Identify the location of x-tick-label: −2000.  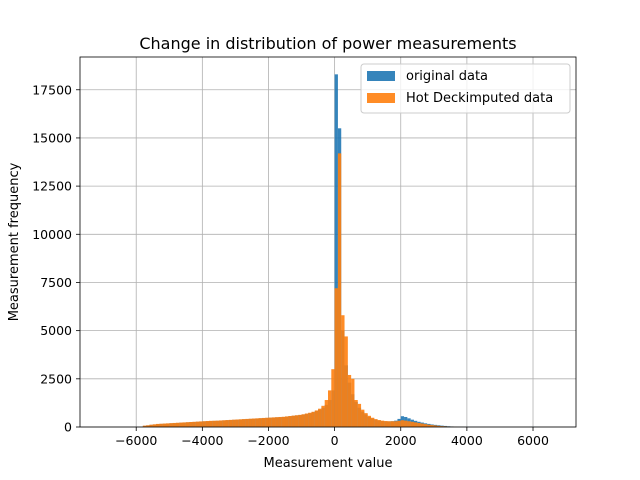
(268, 440).